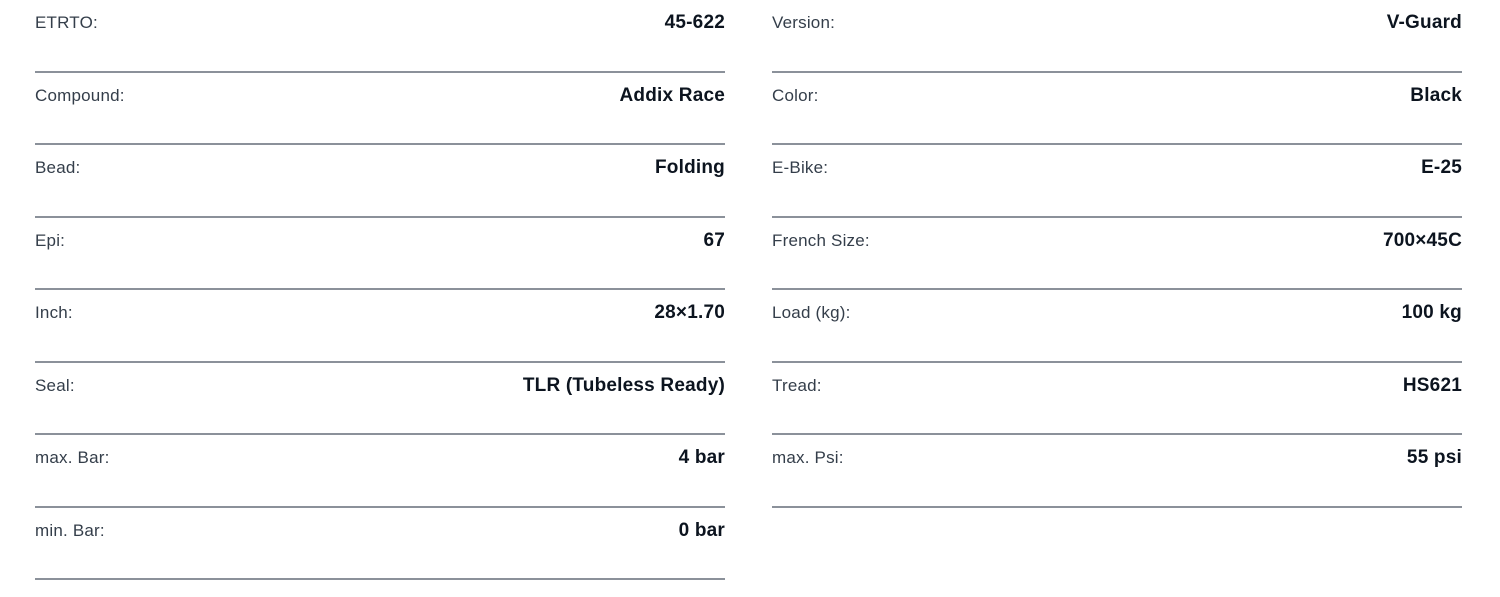 The width and height of the screenshot is (1500, 597). What do you see at coordinates (380, 471) in the screenshot?
I see `spec-row: max. Bar: 4 bar` at bounding box center [380, 471].